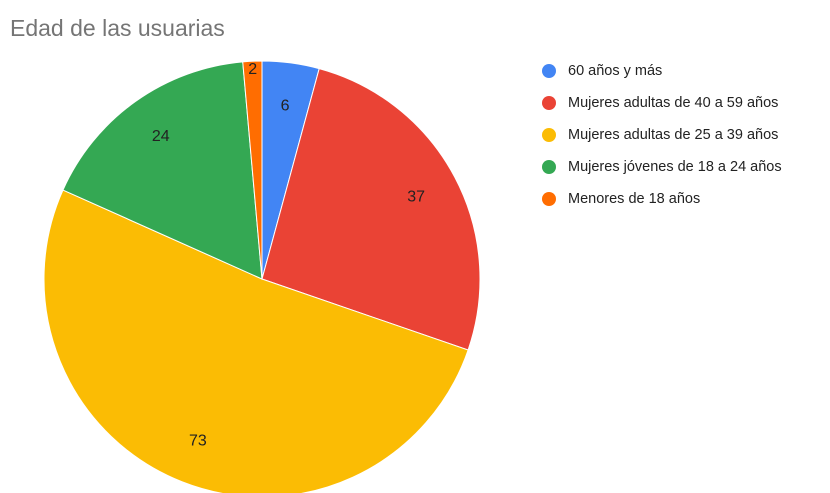 The height and width of the screenshot is (493, 830). Describe the element at coordinates (285, 105) in the screenshot. I see `data-label: 6` at that location.